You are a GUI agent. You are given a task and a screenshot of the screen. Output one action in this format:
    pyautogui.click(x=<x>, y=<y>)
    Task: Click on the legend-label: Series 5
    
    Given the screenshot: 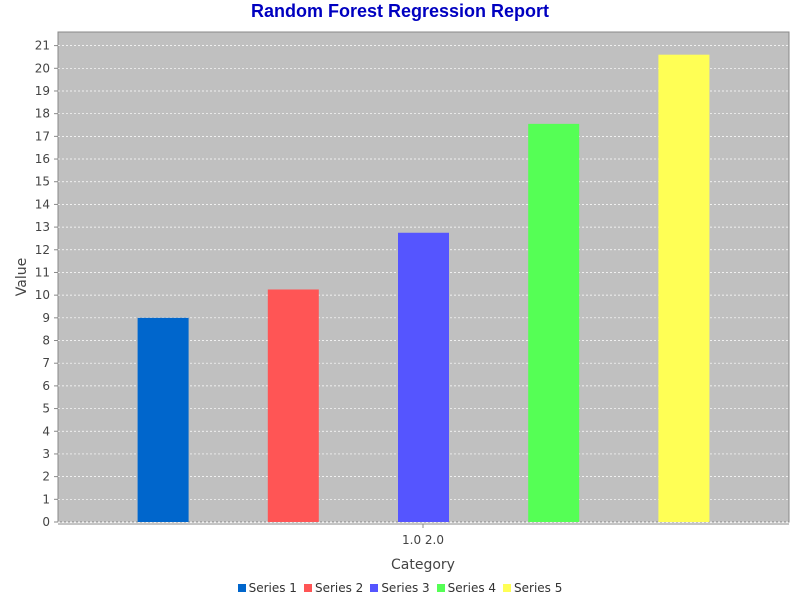 What is the action you would take?
    pyautogui.click(x=538, y=588)
    